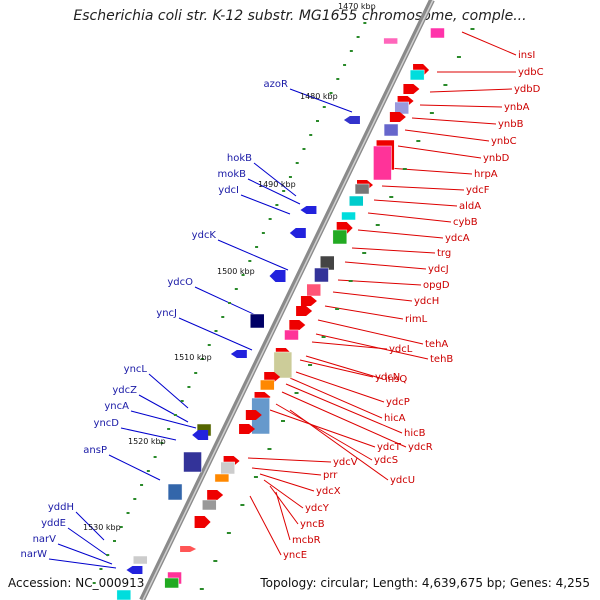 The height and width of the screenshot is (600, 600). What do you see at coordinates (465, 222) in the screenshot?
I see `gene-label-cybB: cybB` at bounding box center [465, 222].